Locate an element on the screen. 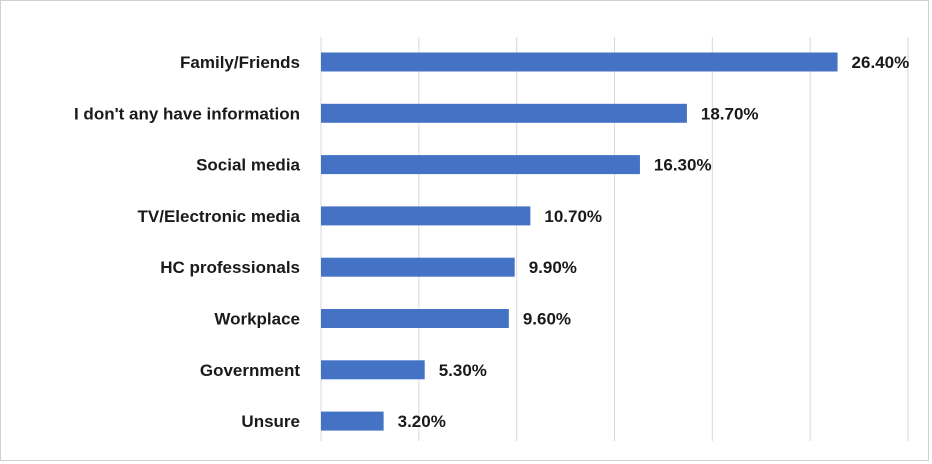  category-label: Government is located at coordinates (250, 370).